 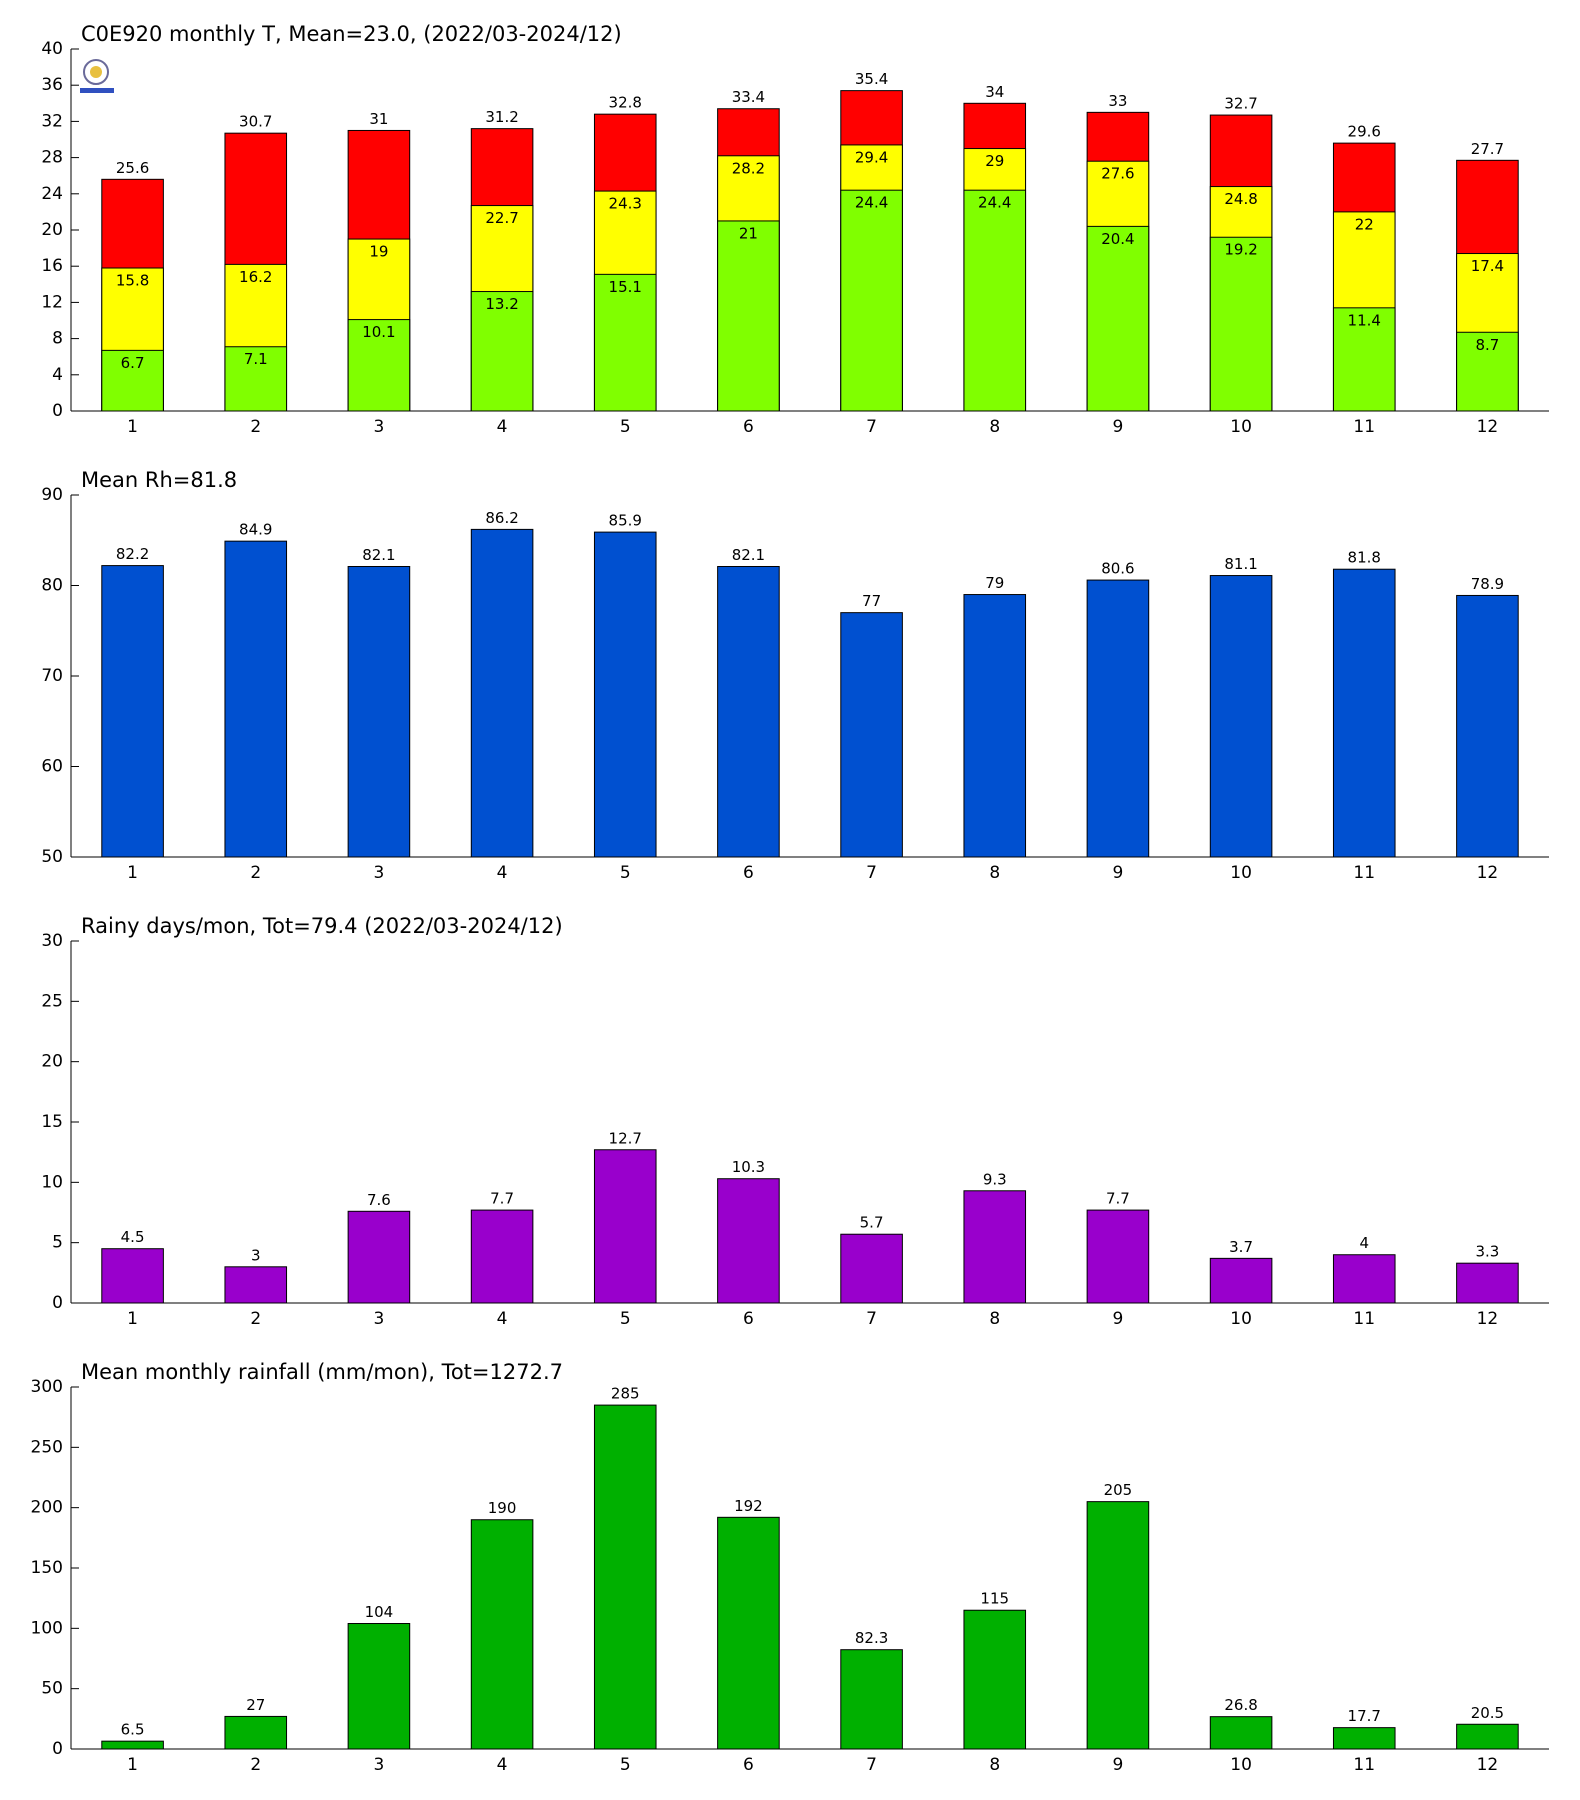 I want to click on value-label: 20.4, so click(x=1117, y=239).